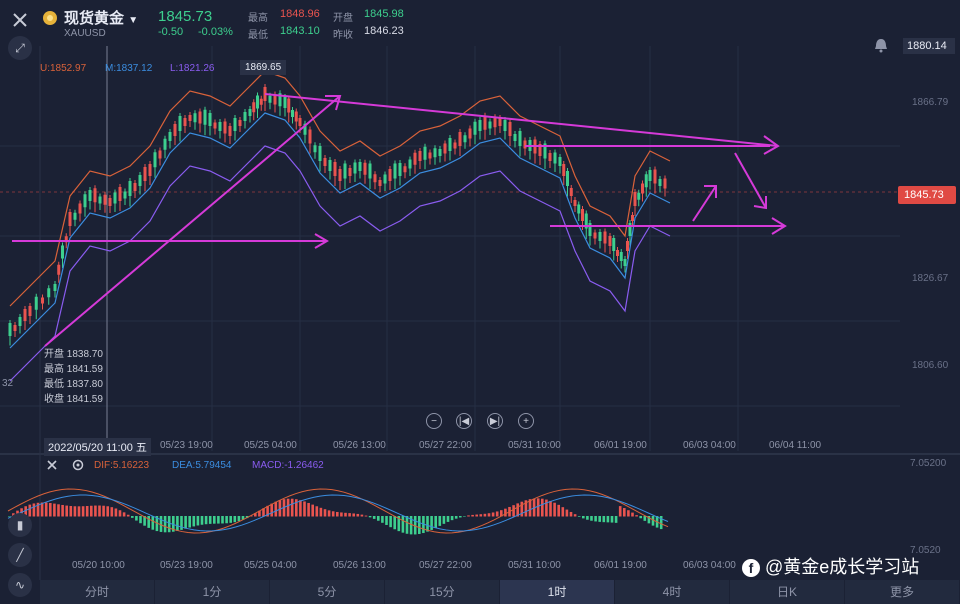 The height and width of the screenshot is (604, 960). What do you see at coordinates (902, 592) in the screenshot?
I see `tab-more: 更多` at bounding box center [902, 592].